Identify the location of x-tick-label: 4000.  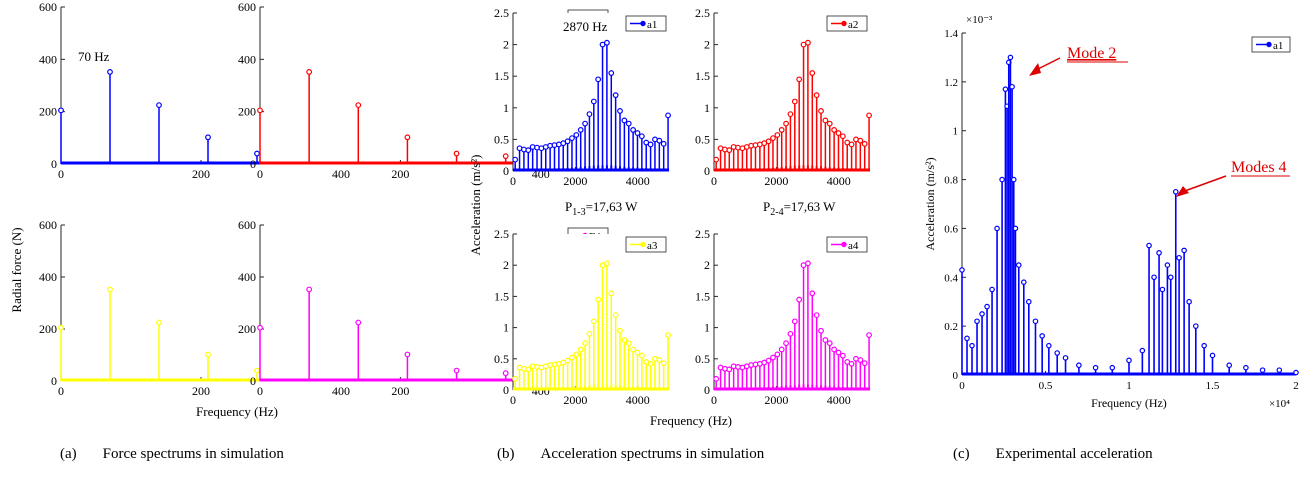
(638, 181).